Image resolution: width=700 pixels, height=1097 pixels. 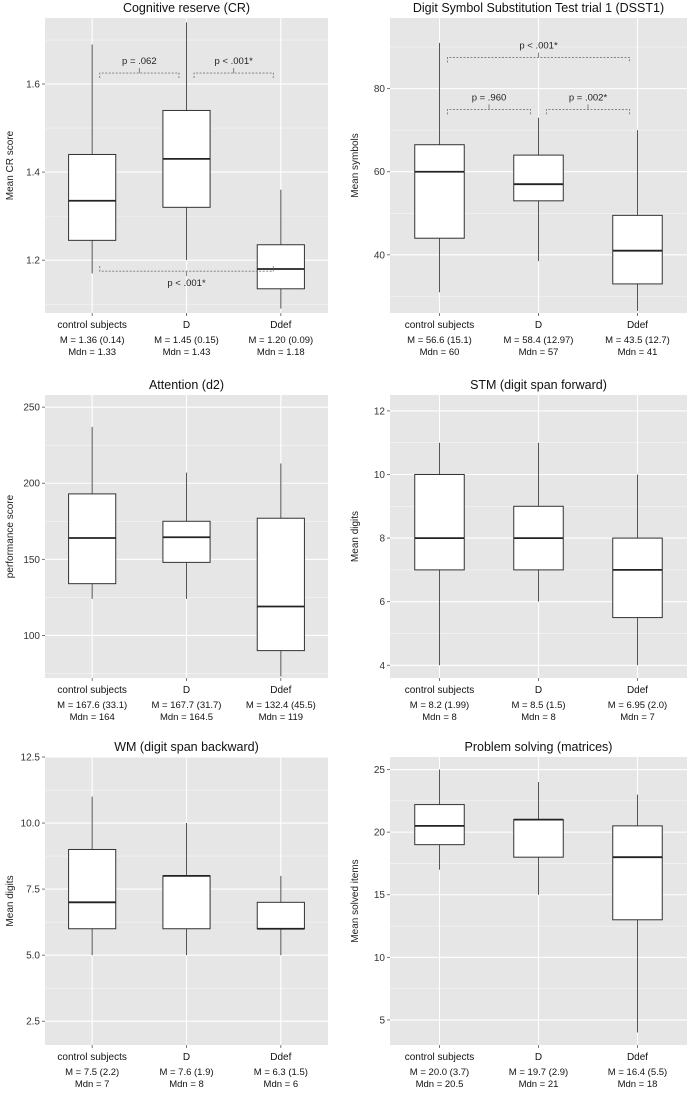 I want to click on significance-bracket: p = .062, so click(x=139, y=67).